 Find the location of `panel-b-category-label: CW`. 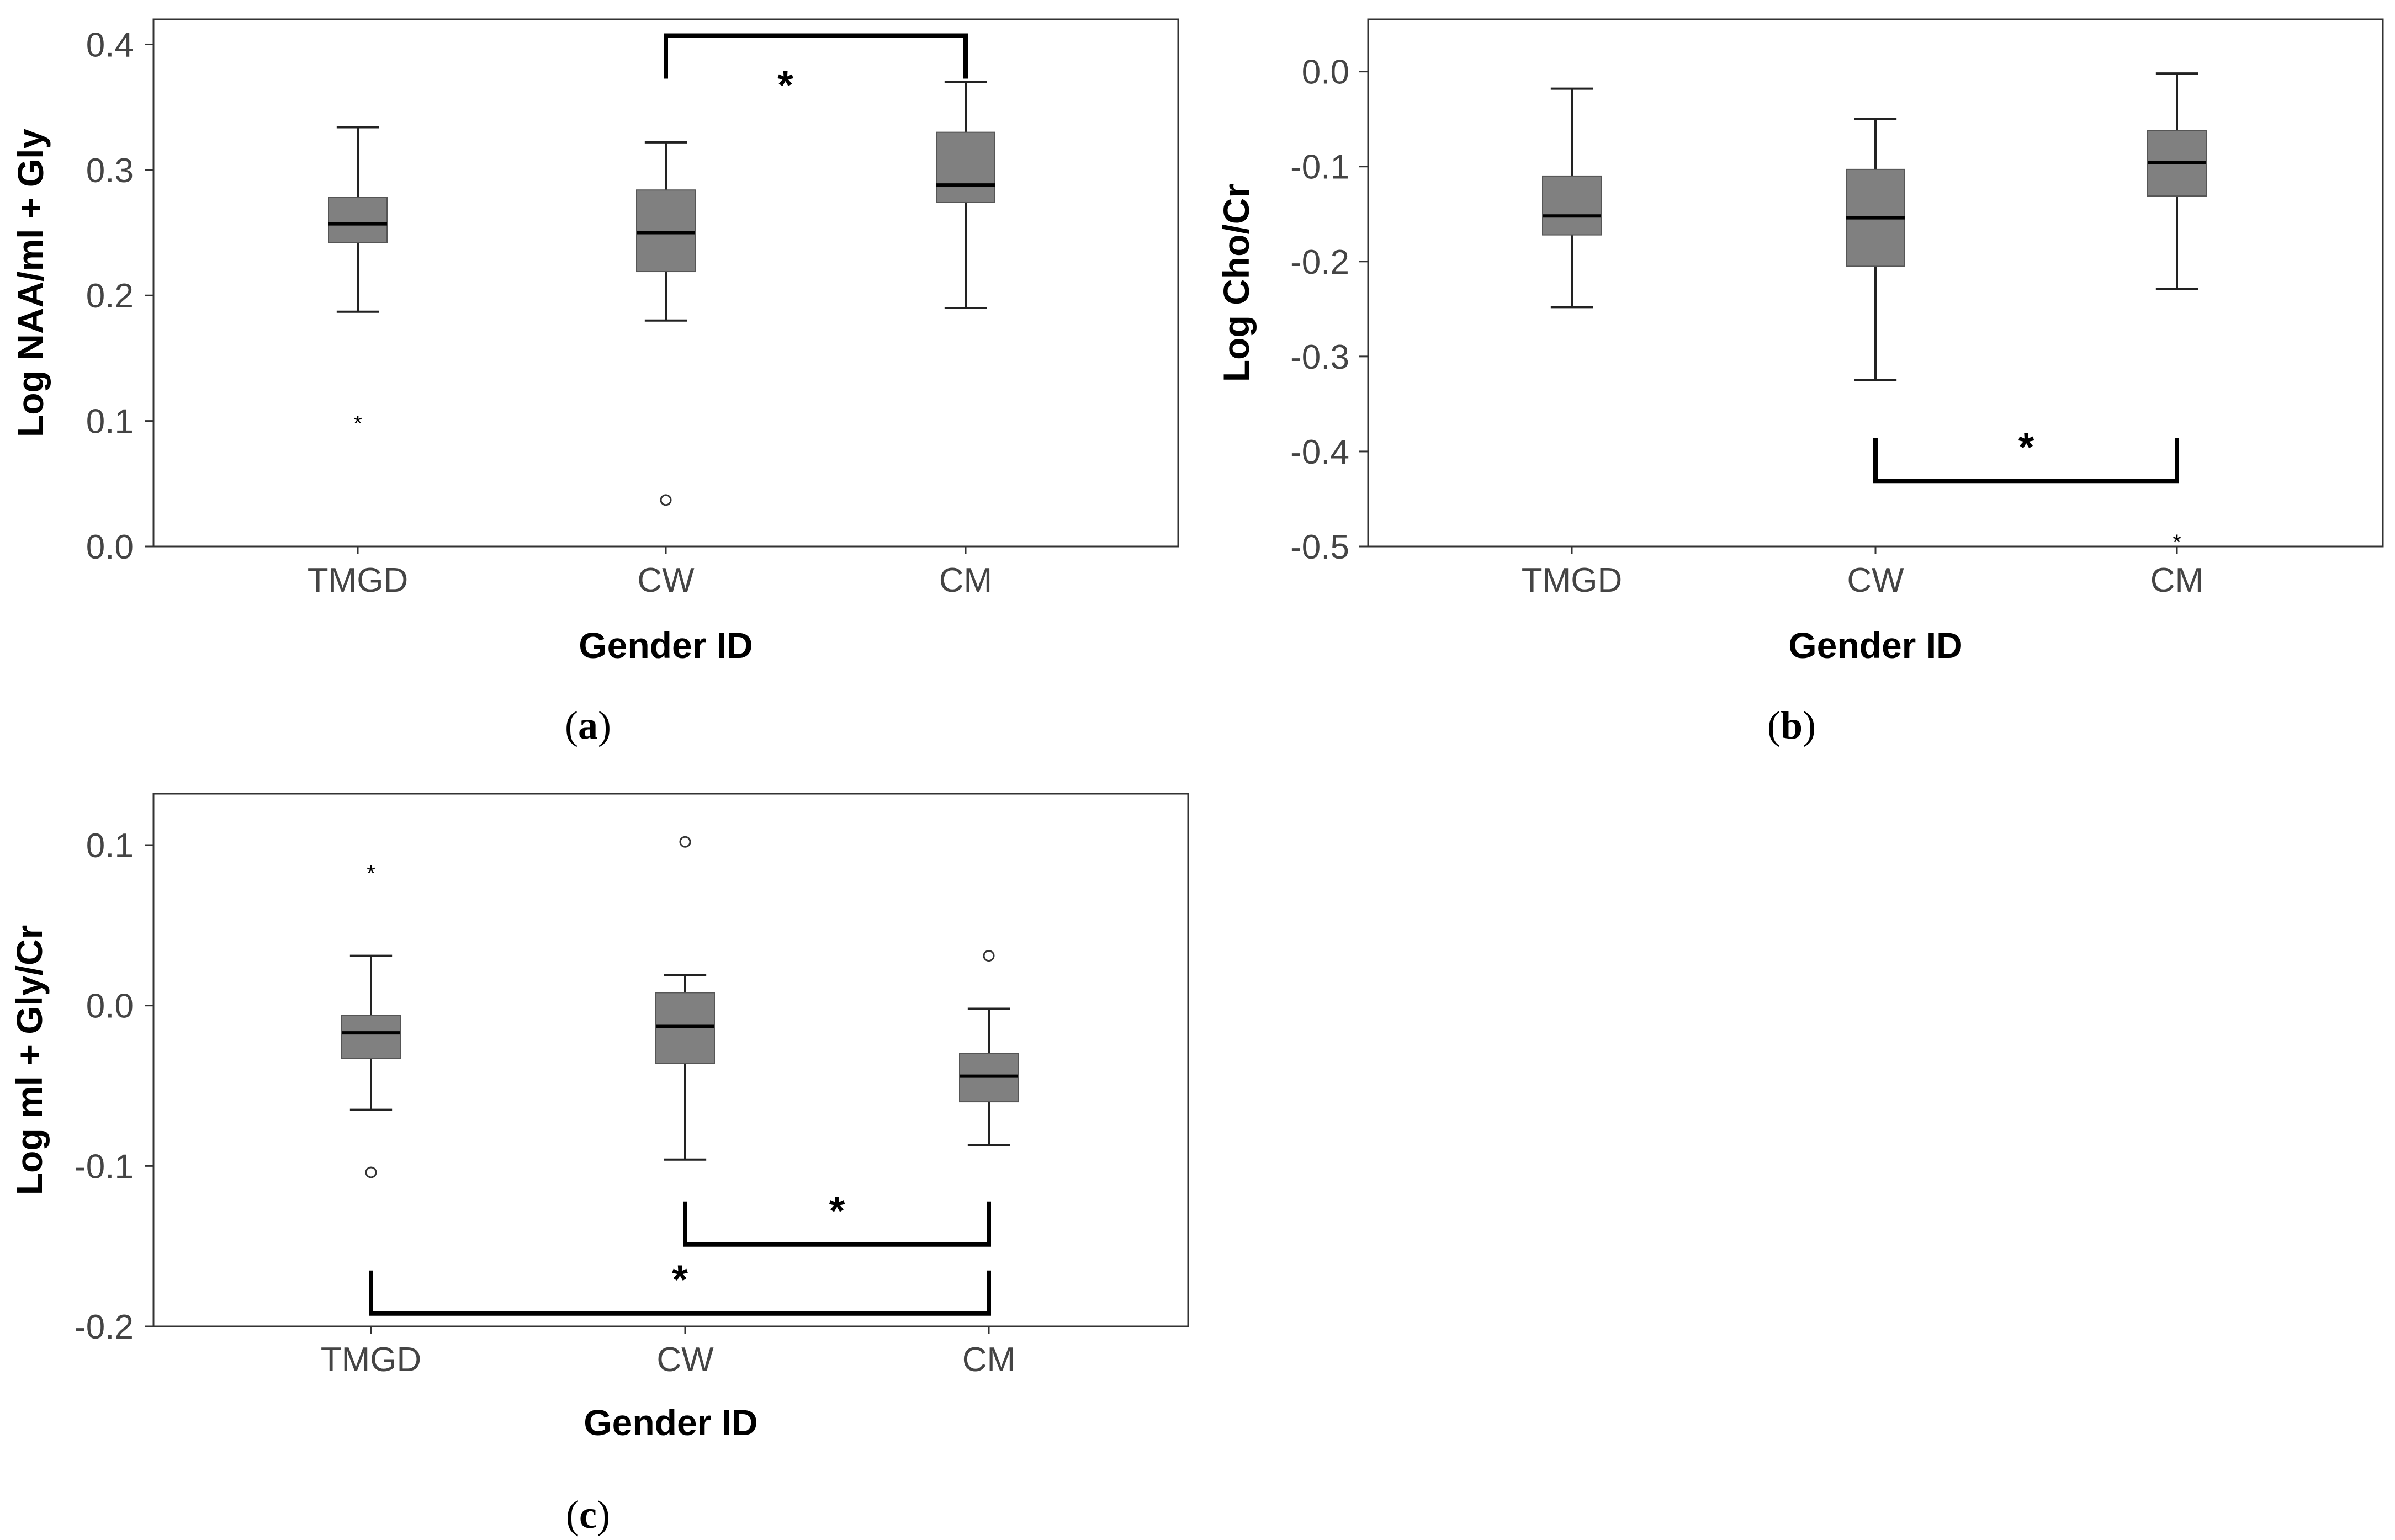

panel-b-category-label: CW is located at coordinates (1875, 580).